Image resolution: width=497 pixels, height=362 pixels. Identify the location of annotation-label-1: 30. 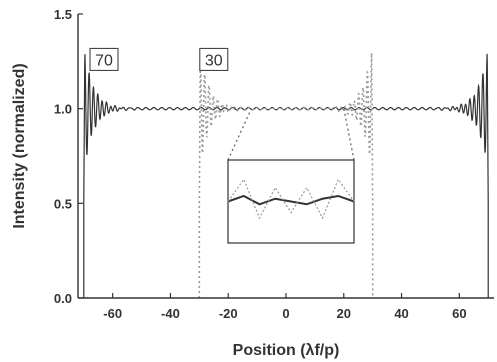
(214, 60).